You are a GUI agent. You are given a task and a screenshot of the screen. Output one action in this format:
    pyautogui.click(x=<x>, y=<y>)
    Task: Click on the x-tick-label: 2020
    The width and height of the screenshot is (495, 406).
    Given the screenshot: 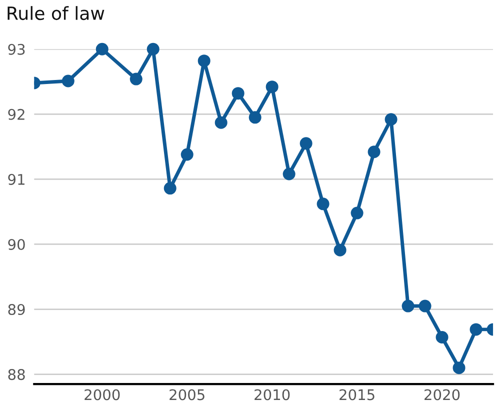 What is the action you would take?
    pyautogui.click(x=442, y=394)
    